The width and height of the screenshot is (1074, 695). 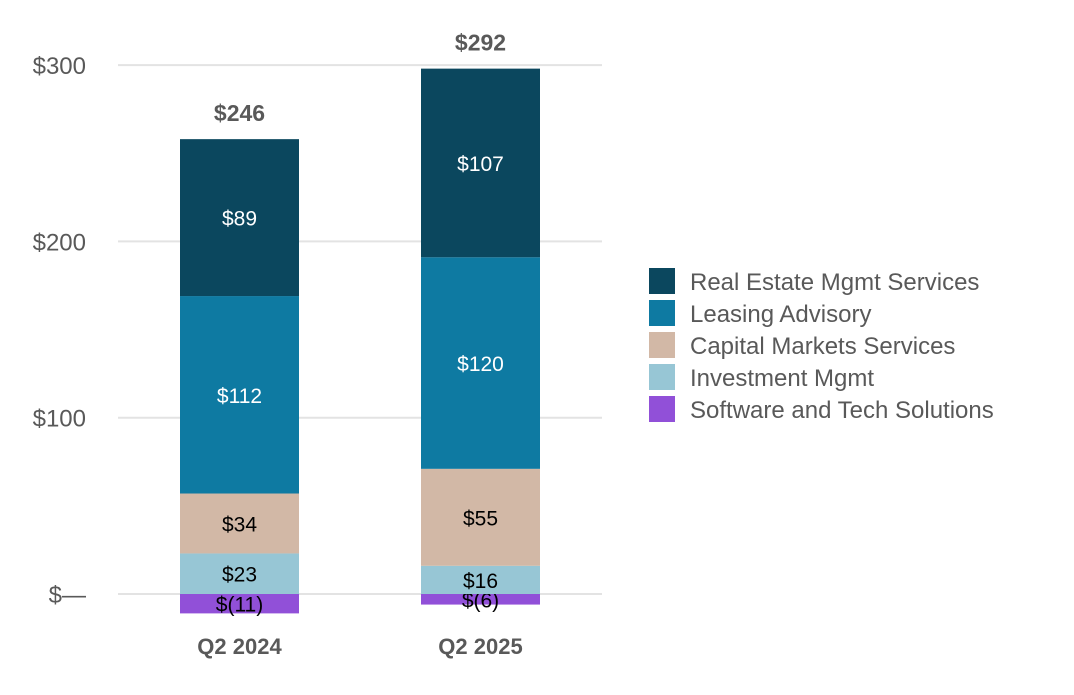 What do you see at coordinates (239, 646) in the screenshot?
I see `x-tick-label: Q2 2024` at bounding box center [239, 646].